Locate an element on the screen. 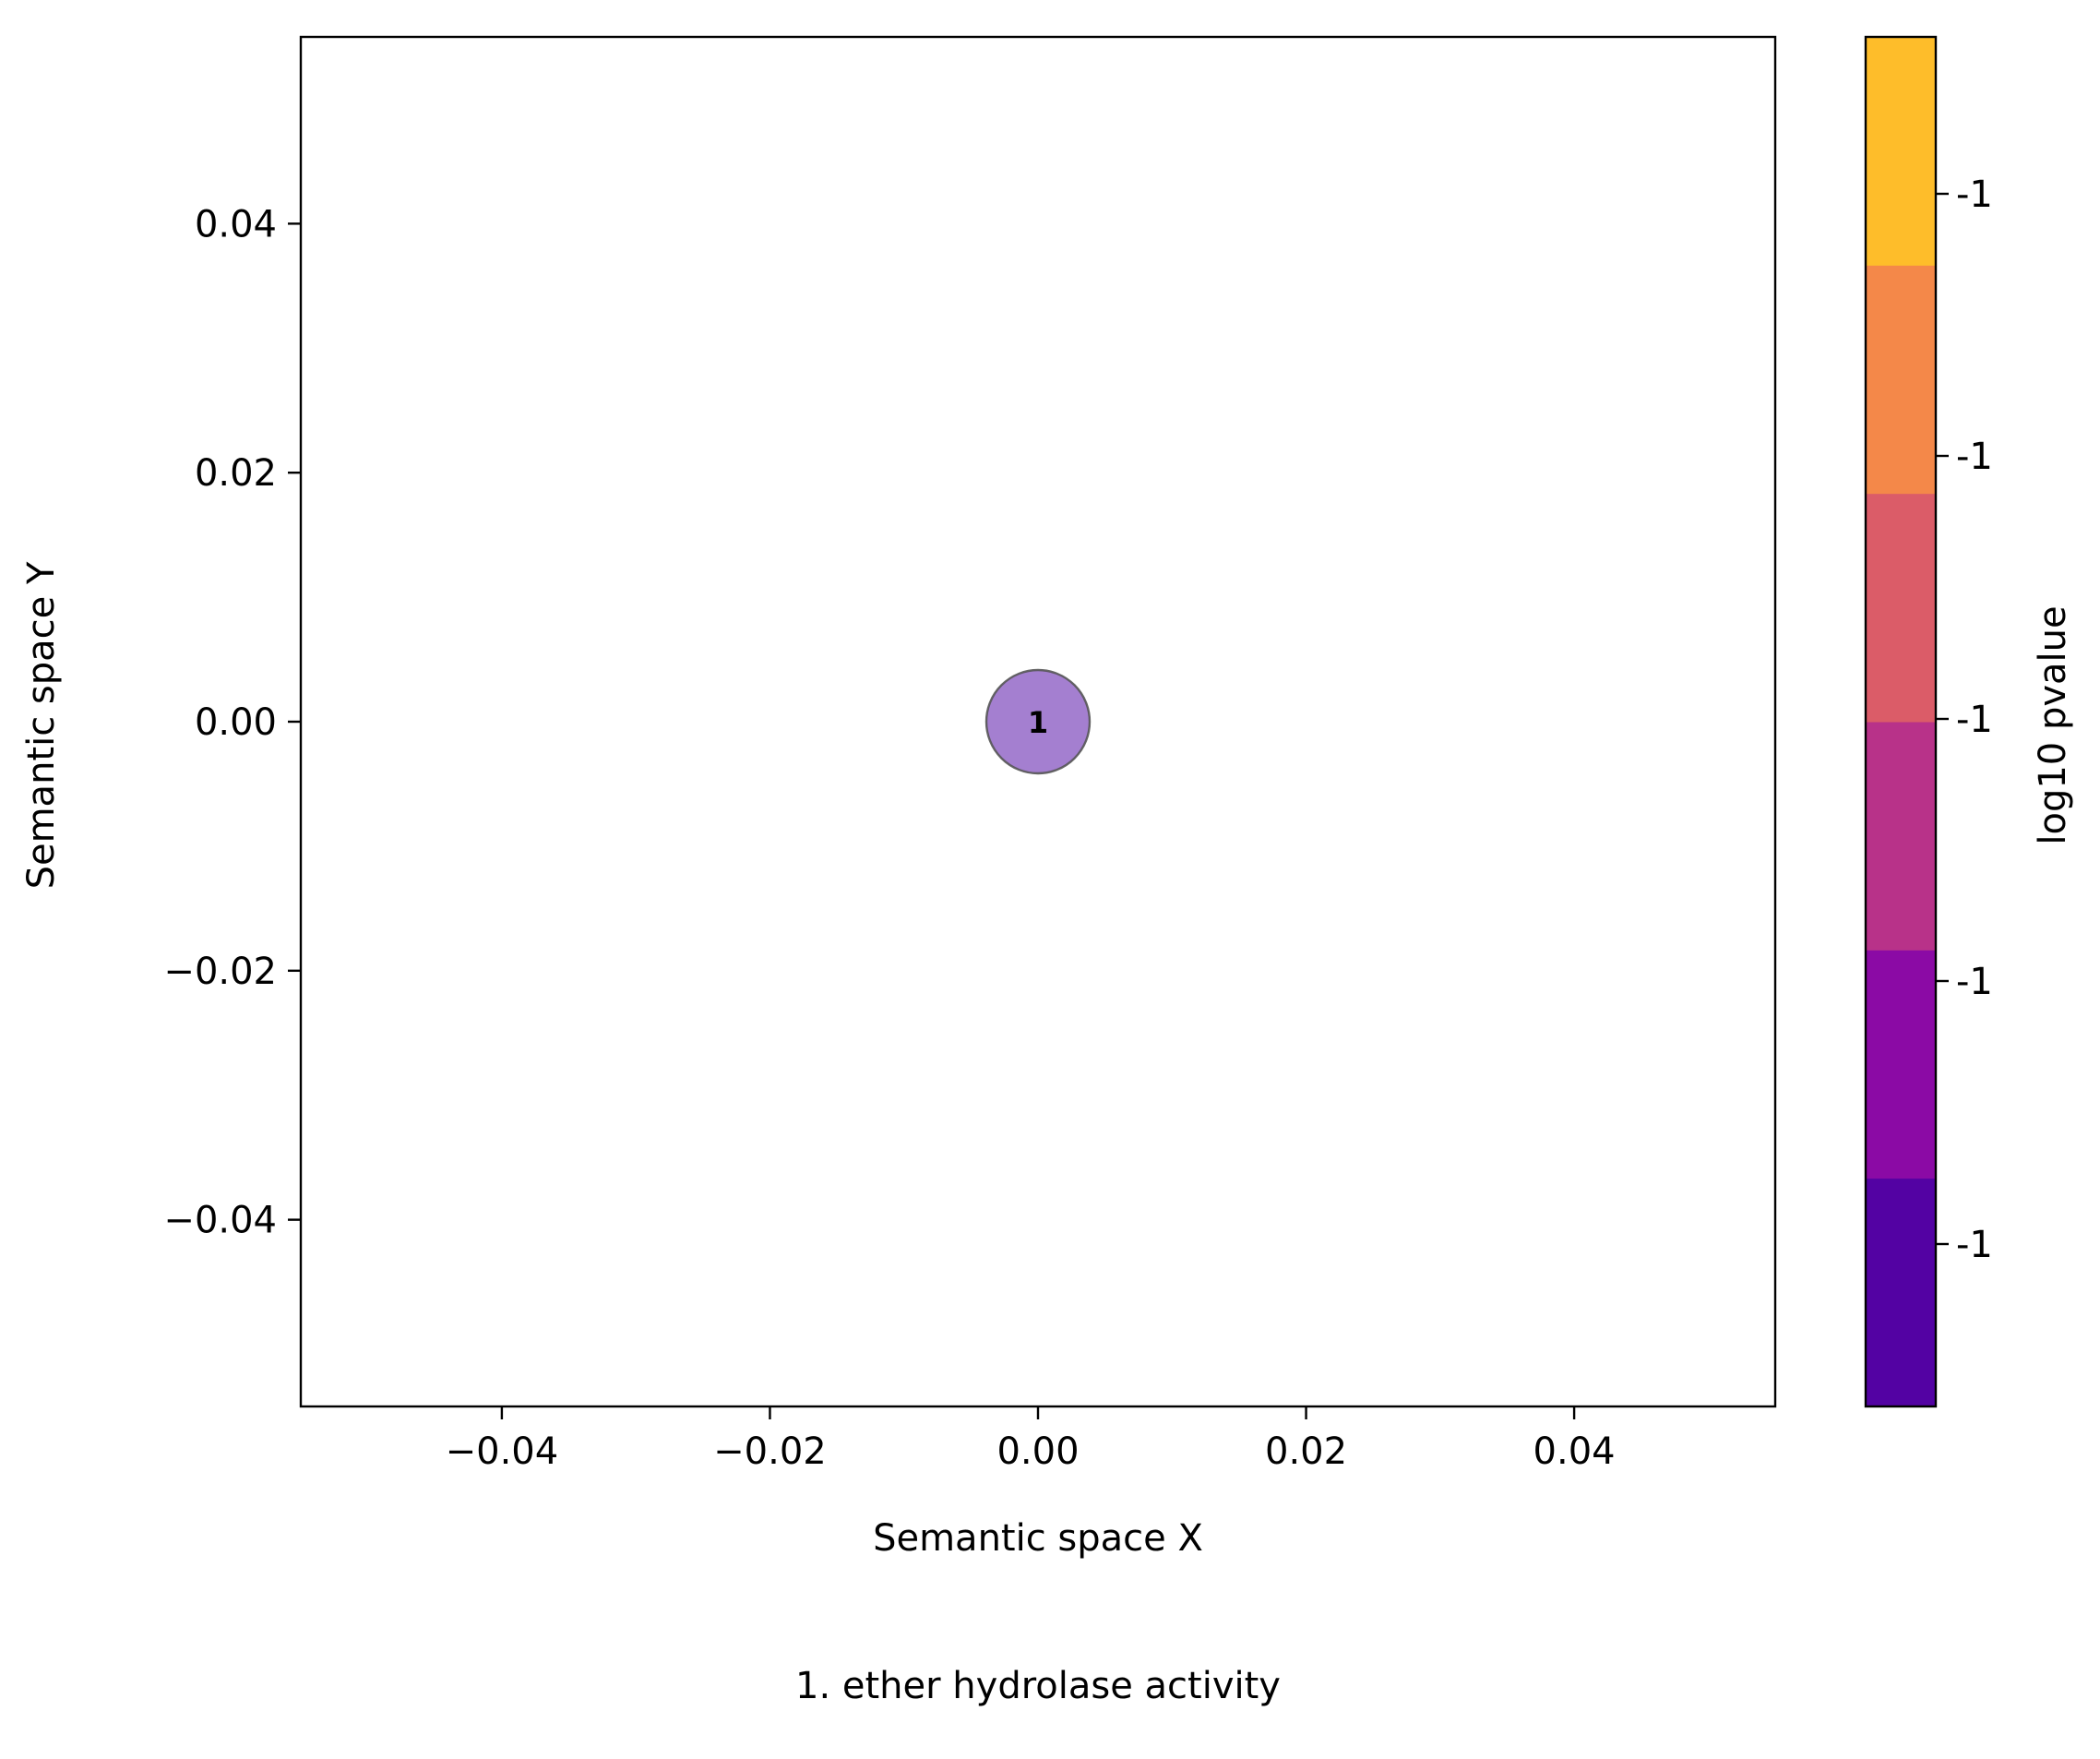 The image size is (2100, 1759). x-axis: −0.04 −0.02 0.00 0.02 0.04 is located at coordinates (1031, 1439).